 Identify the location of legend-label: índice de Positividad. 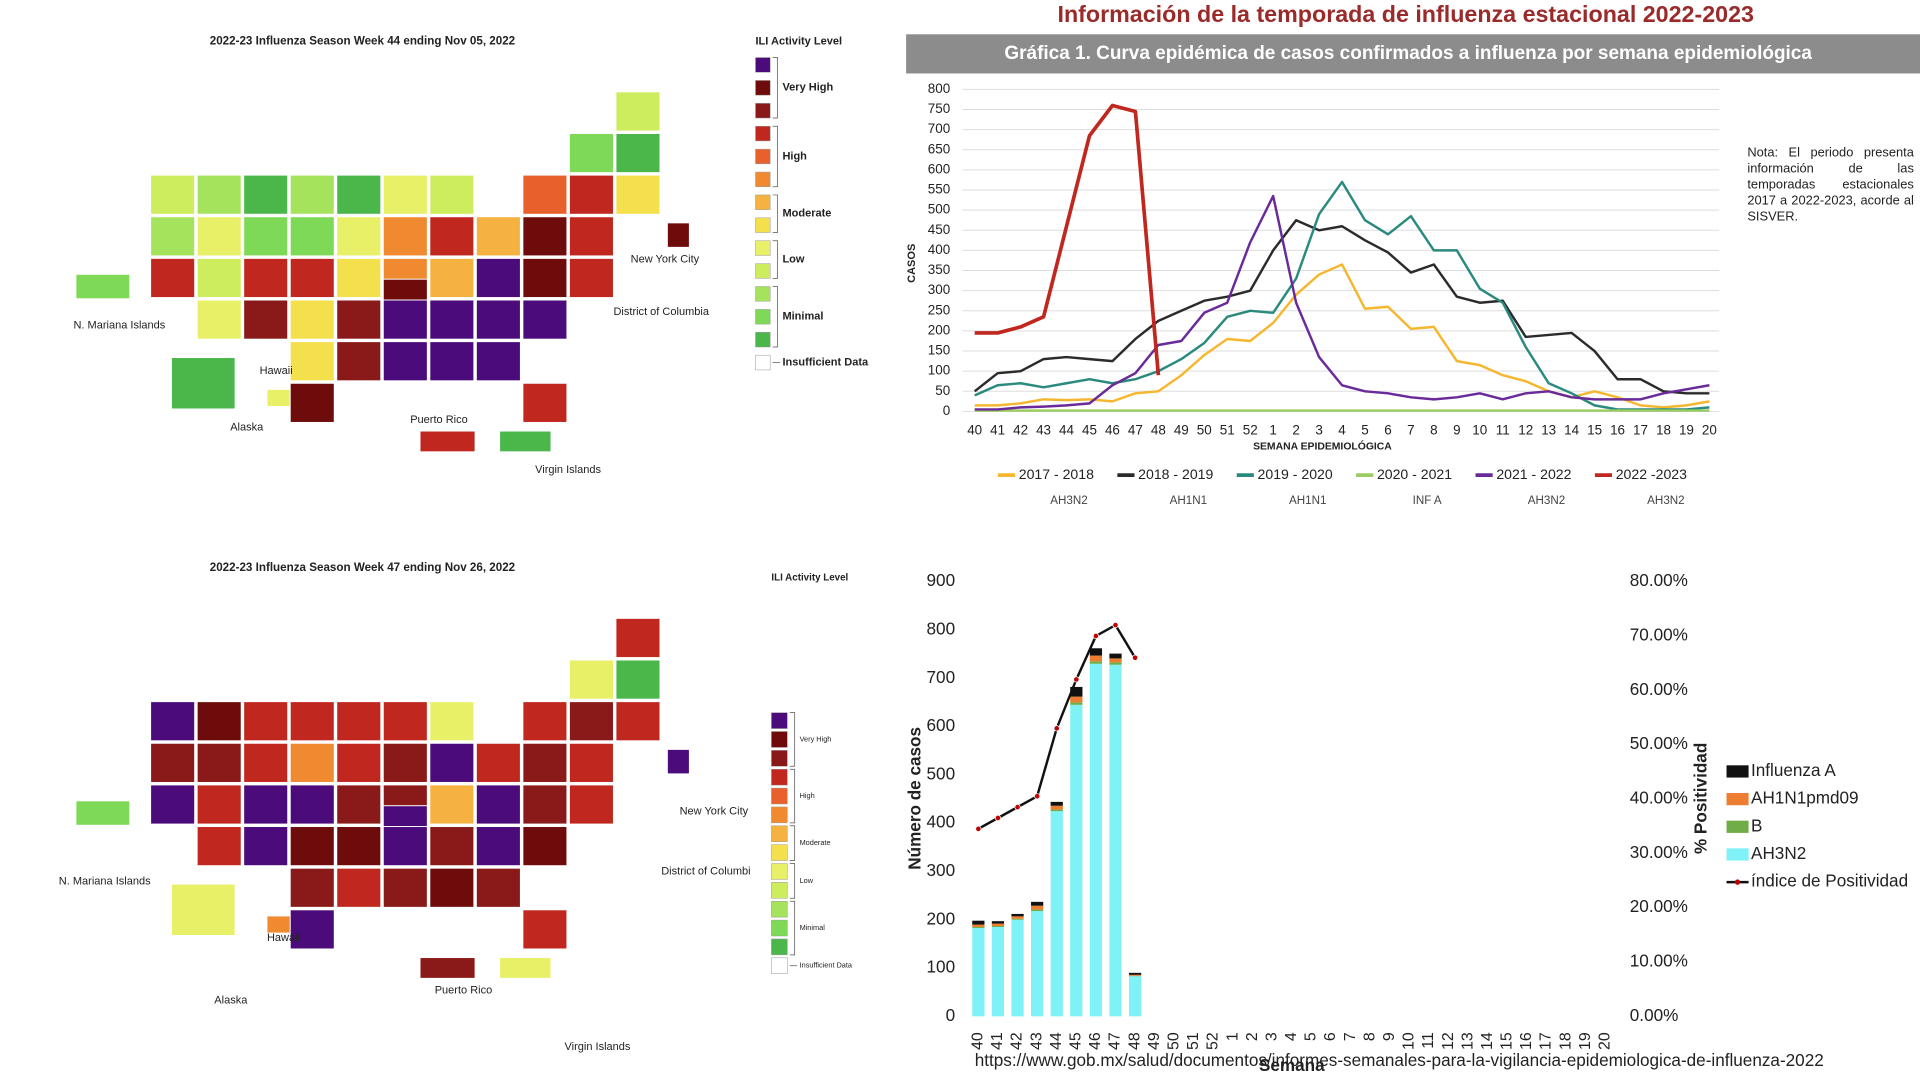
(1829, 881).